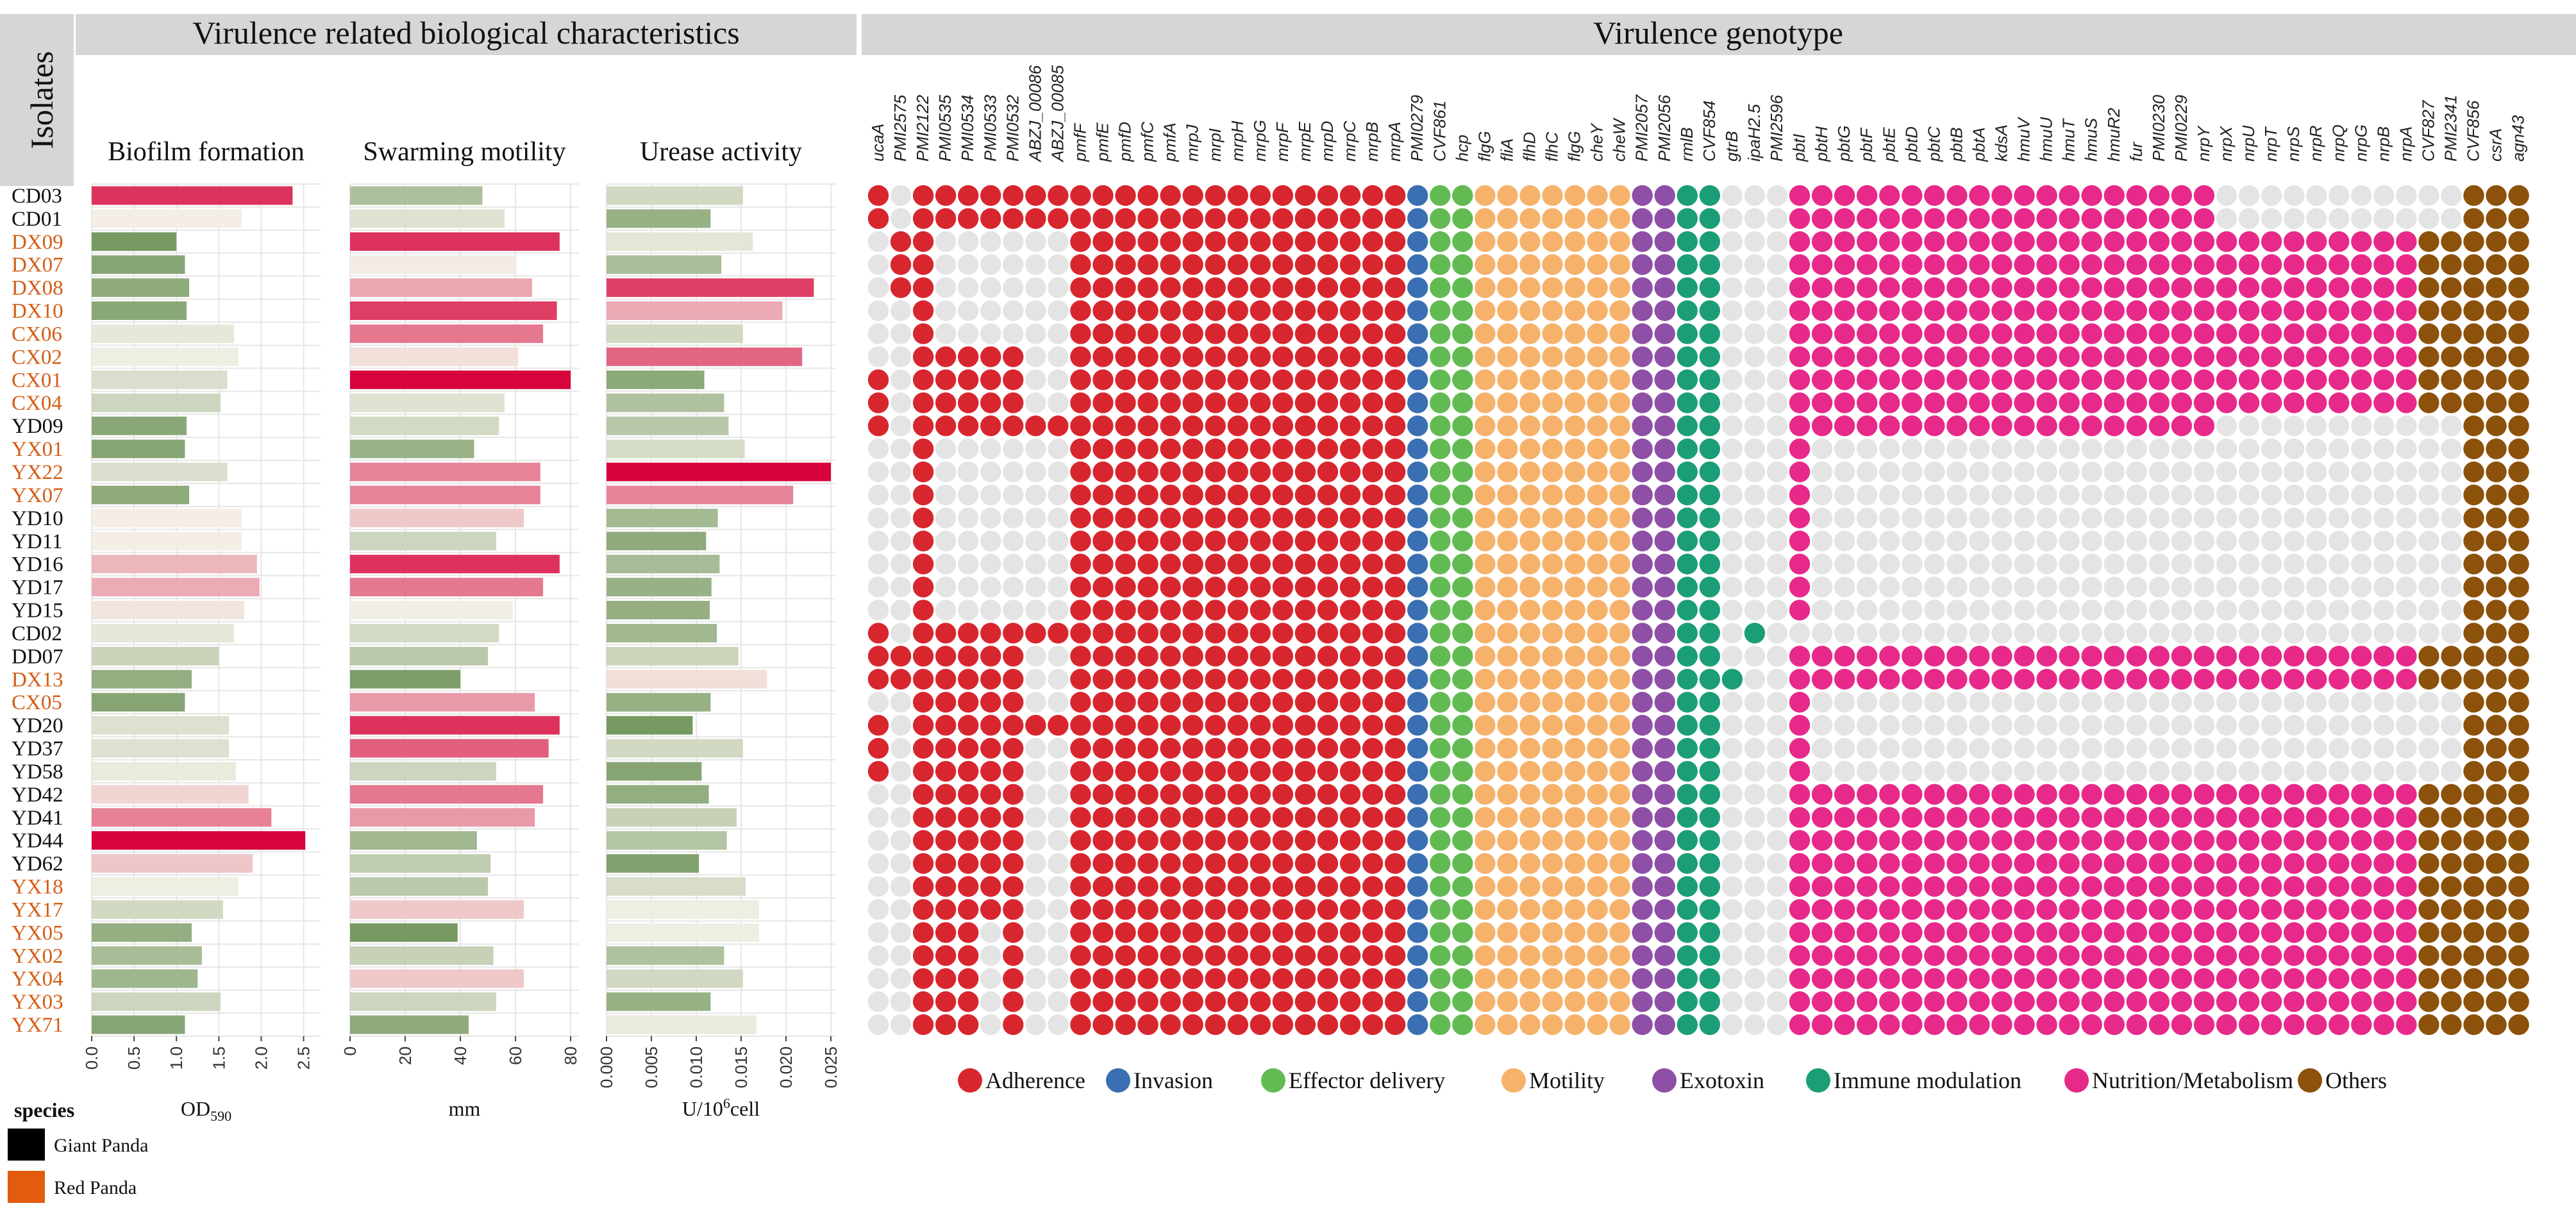  What do you see at coordinates (1462, 679) in the screenshot?
I see `dot-DX13-hcp` at bounding box center [1462, 679].